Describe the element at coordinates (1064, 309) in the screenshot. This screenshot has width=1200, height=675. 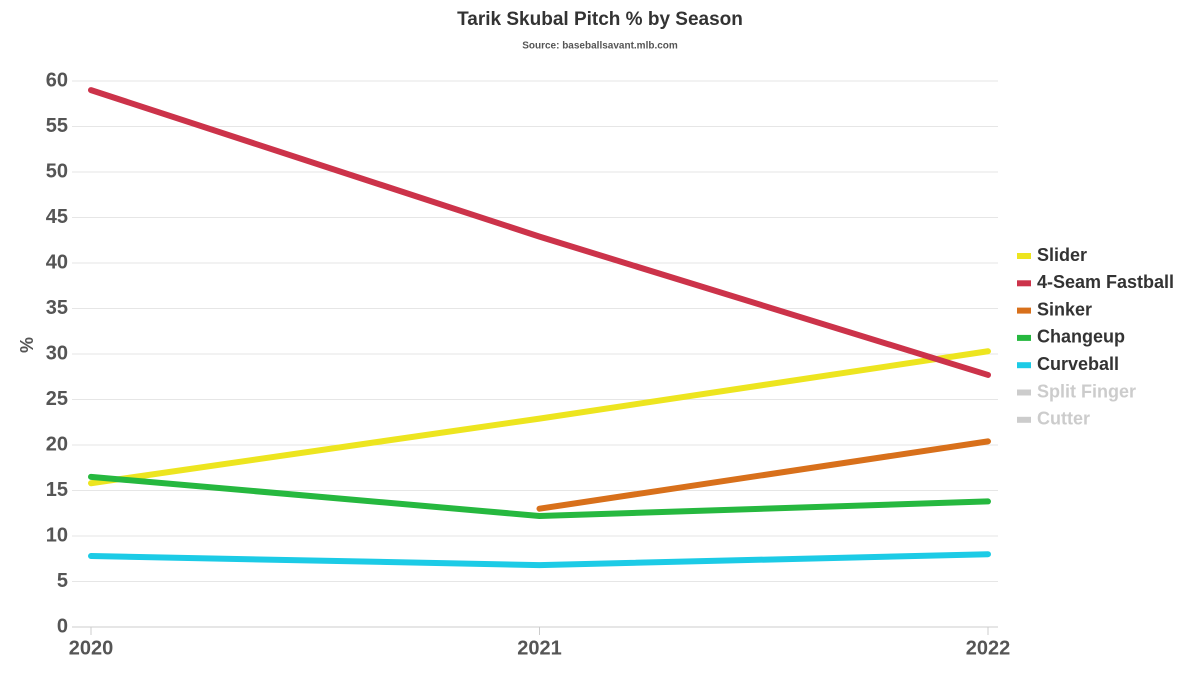
I see `legend-label: Sinker` at that location.